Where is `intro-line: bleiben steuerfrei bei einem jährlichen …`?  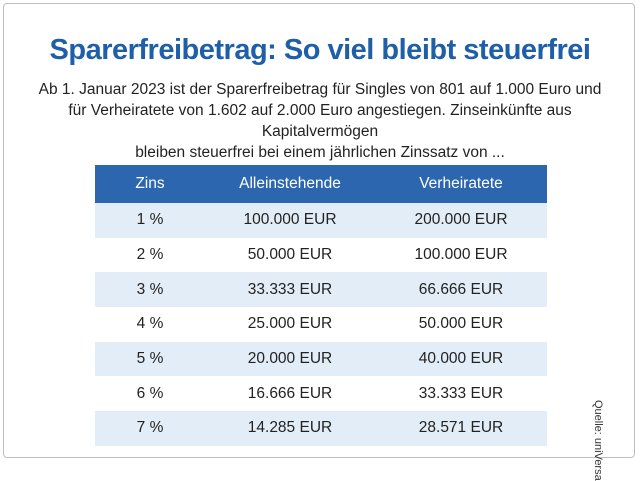
intro-line: bleiben steuerfrei bei einem jährlichen … is located at coordinates (320, 152).